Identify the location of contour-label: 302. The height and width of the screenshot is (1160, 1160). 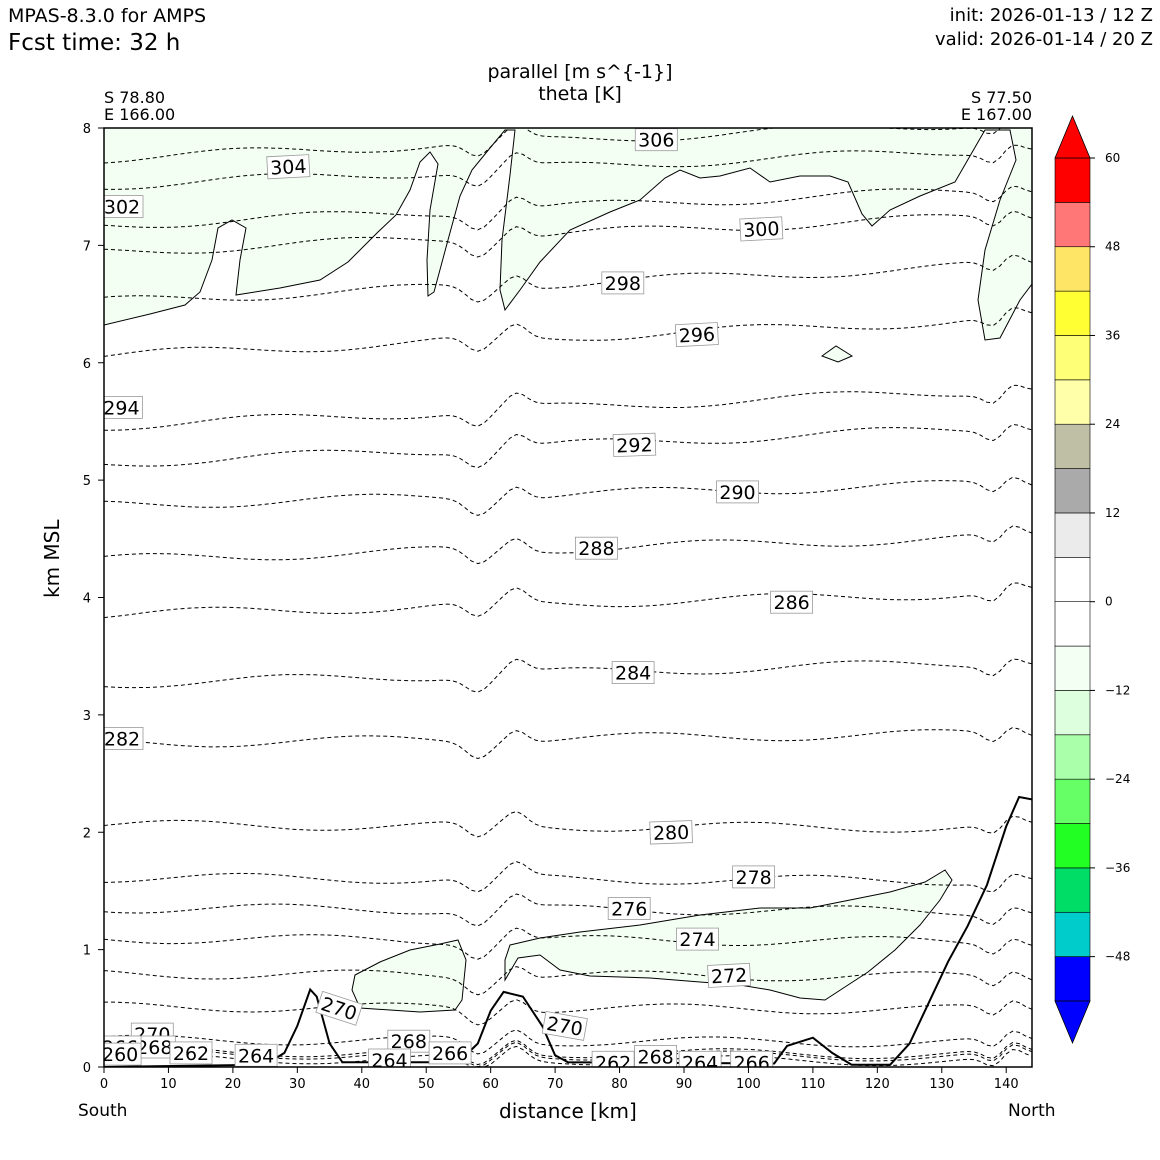
(124, 207).